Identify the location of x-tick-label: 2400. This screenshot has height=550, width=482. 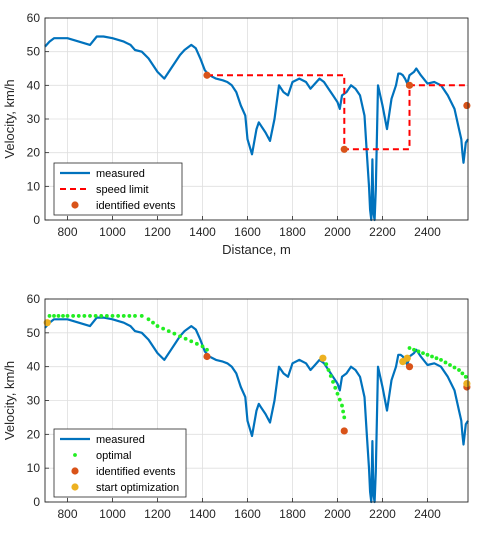
(427, 232).